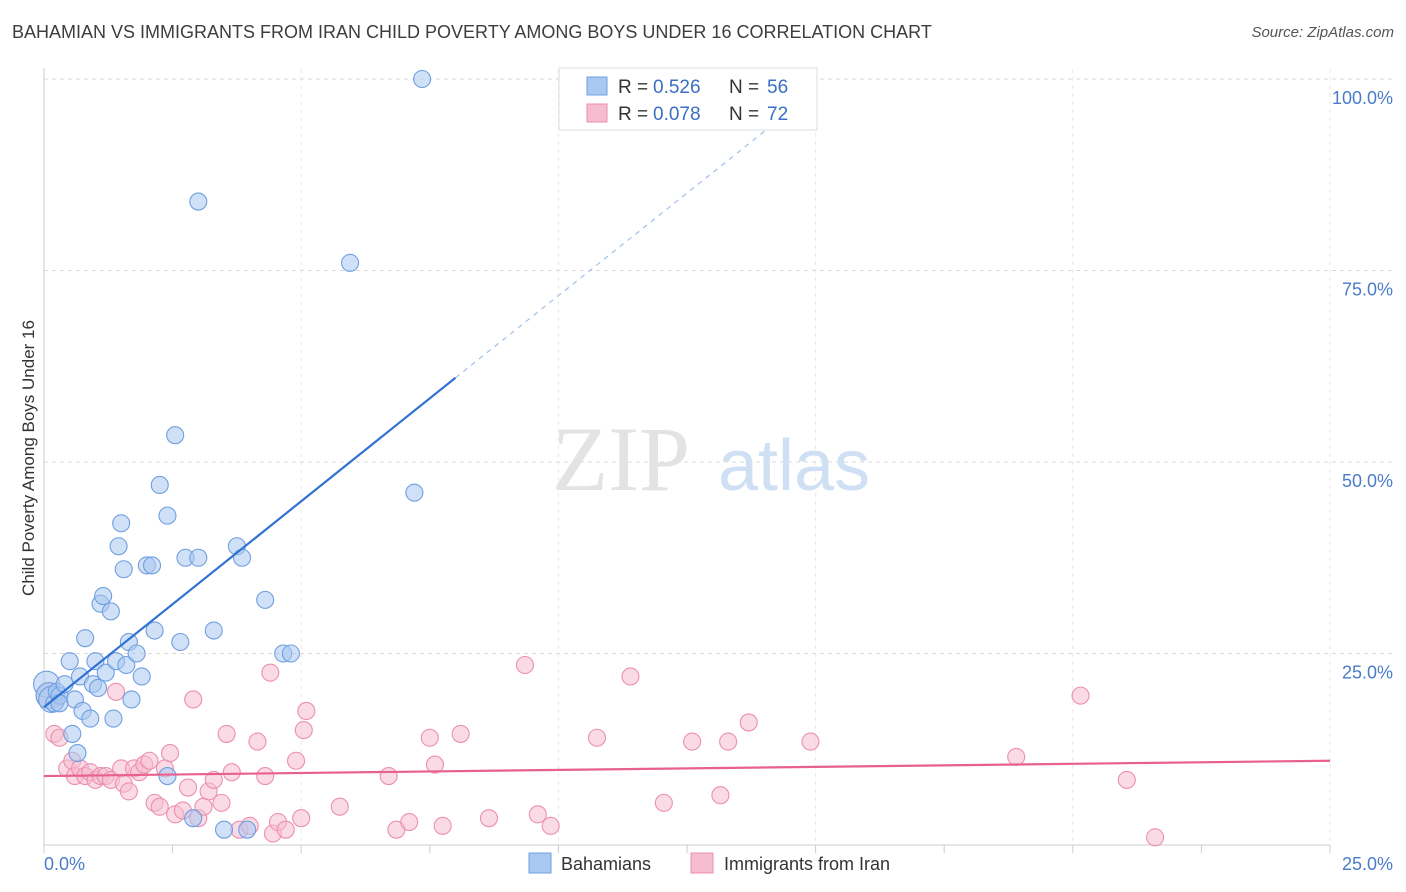  I want to click on bottom-legend-swatch-blue, so click(540, 863).